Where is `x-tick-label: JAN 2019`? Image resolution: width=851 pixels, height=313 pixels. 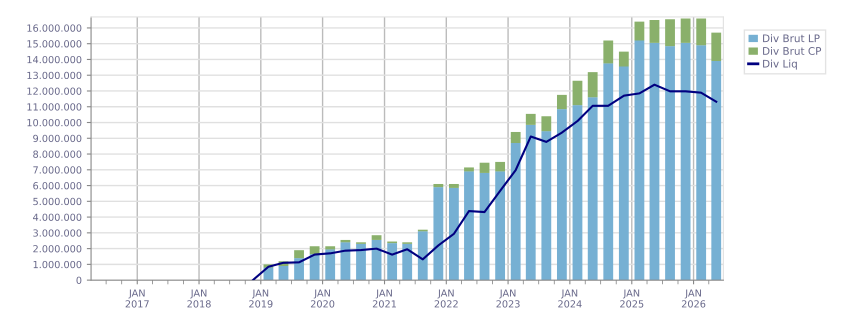
x-tick-label: JAN 2019 is located at coordinates (260, 298).